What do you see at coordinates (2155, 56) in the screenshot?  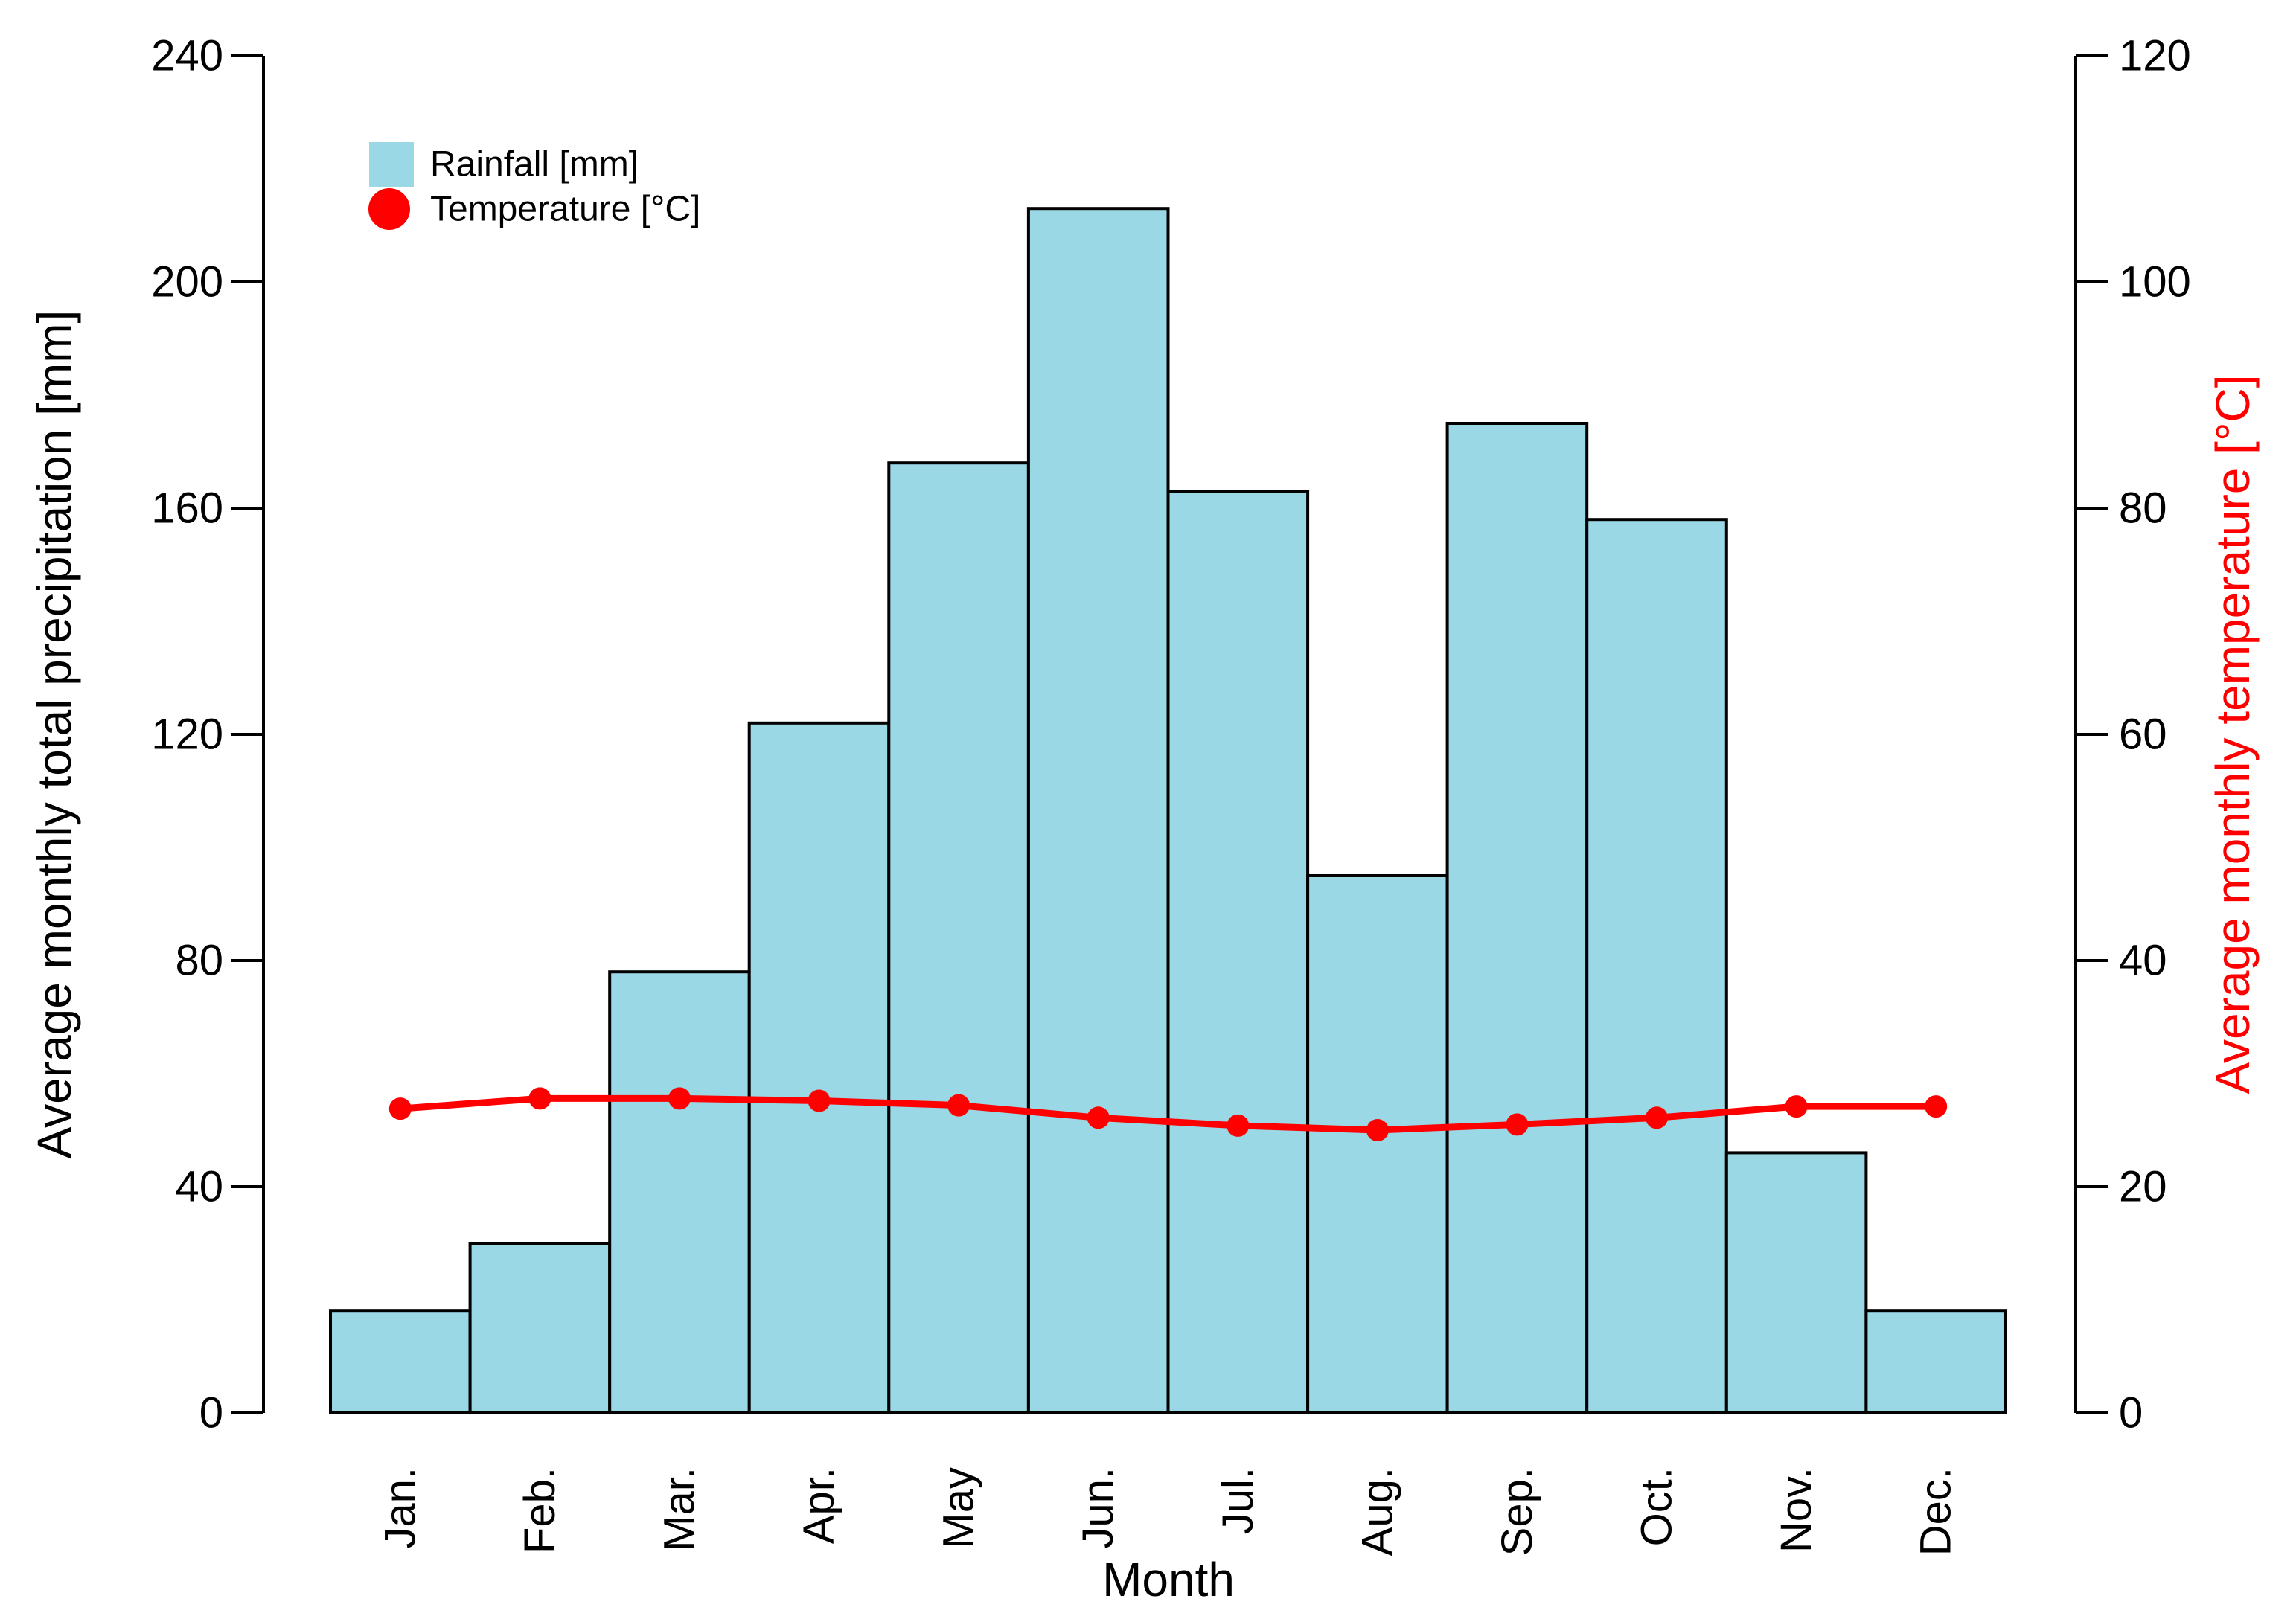 I see `right-axis-tick-label-120: 120` at bounding box center [2155, 56].